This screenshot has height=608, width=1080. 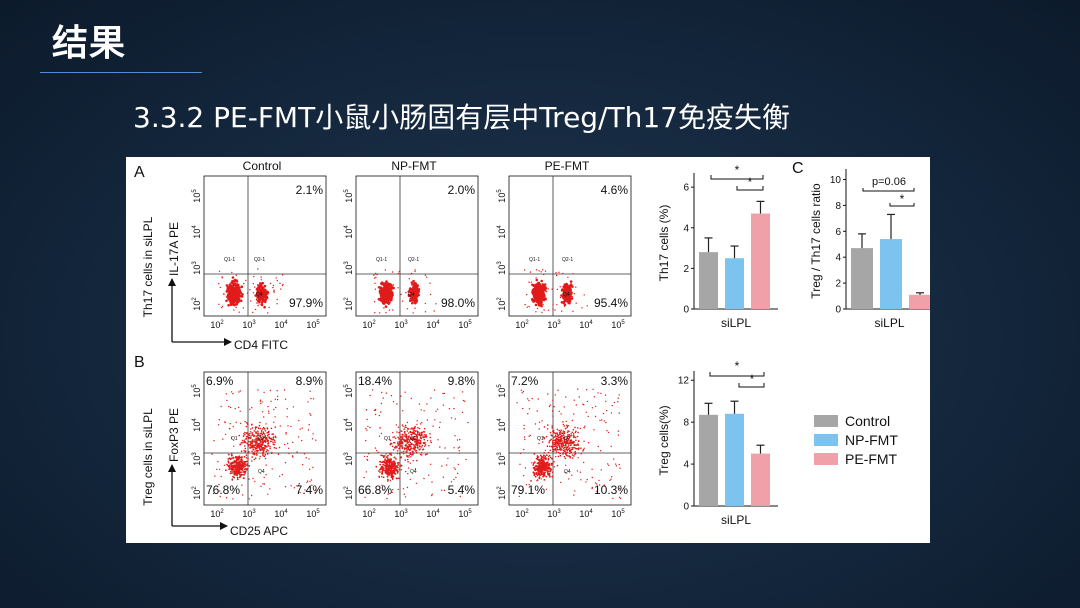 I want to click on gate-label: Q4, so click(x=261, y=472).